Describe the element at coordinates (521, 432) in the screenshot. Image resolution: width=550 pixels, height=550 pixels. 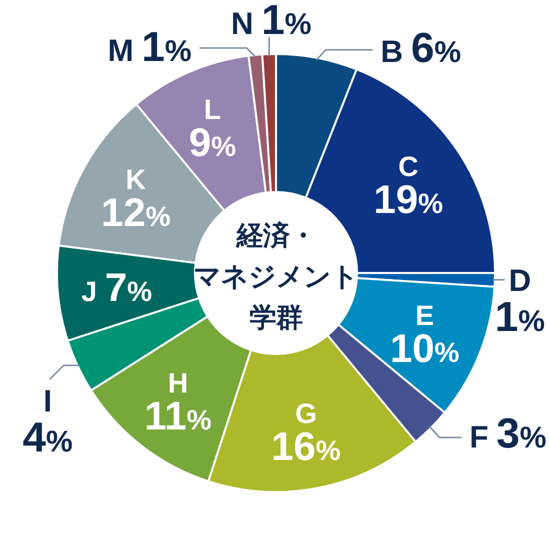
I see `data-label: 3%` at that location.